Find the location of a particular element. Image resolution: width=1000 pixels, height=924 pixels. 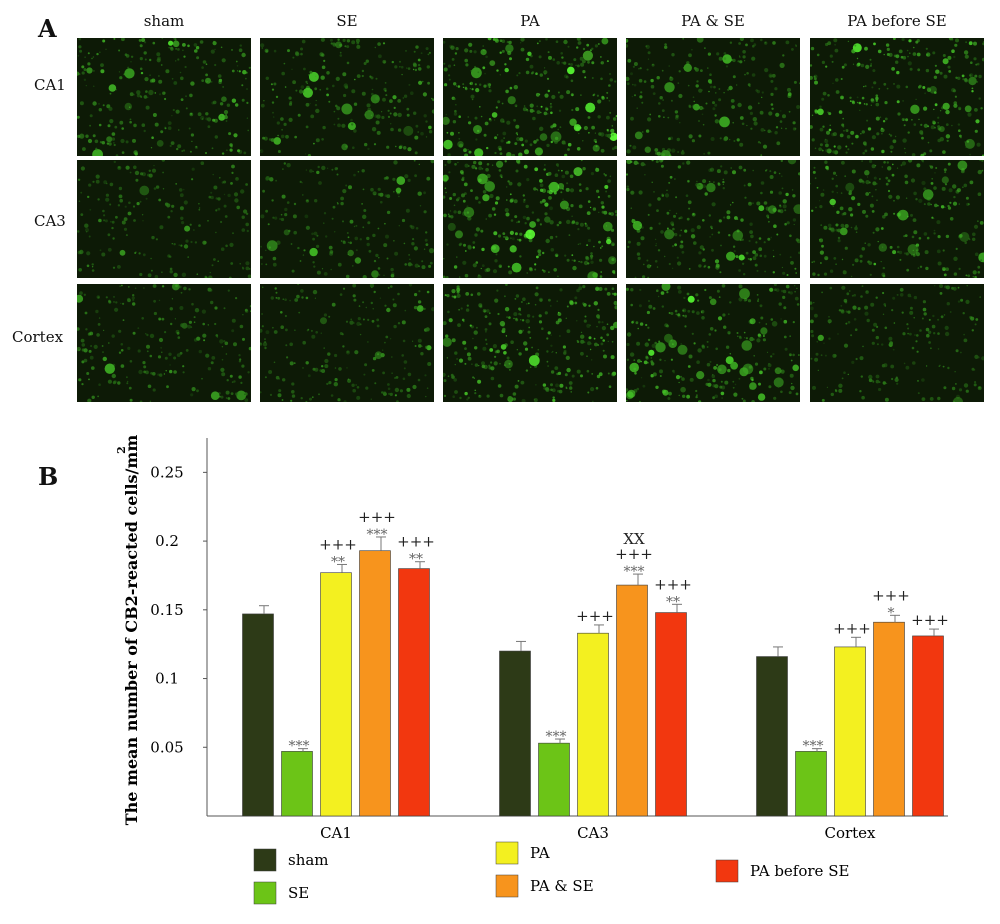

significance-label: * is located at coordinates (891, 613).